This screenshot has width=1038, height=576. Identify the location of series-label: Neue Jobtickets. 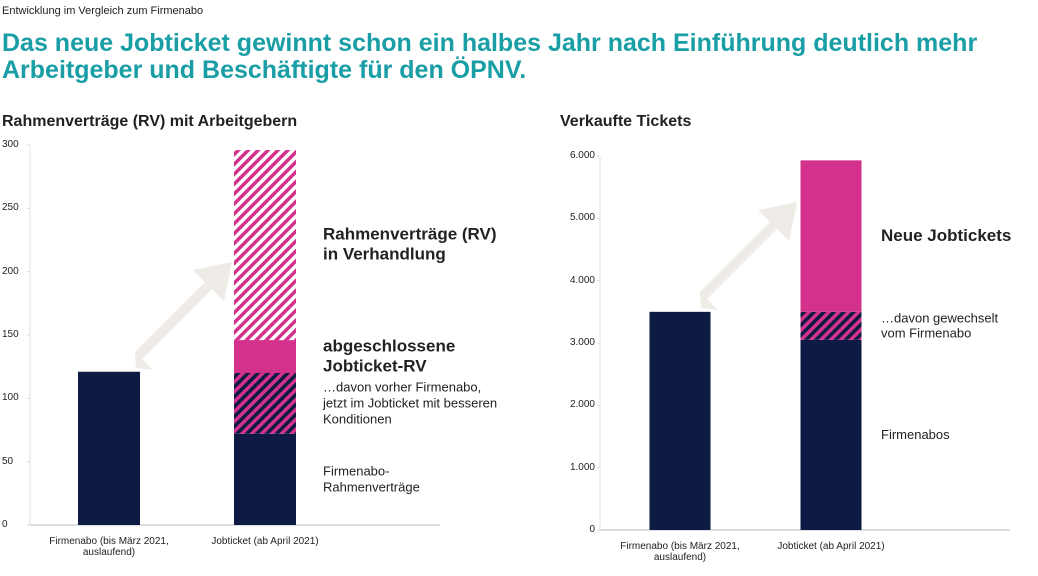
(946, 235).